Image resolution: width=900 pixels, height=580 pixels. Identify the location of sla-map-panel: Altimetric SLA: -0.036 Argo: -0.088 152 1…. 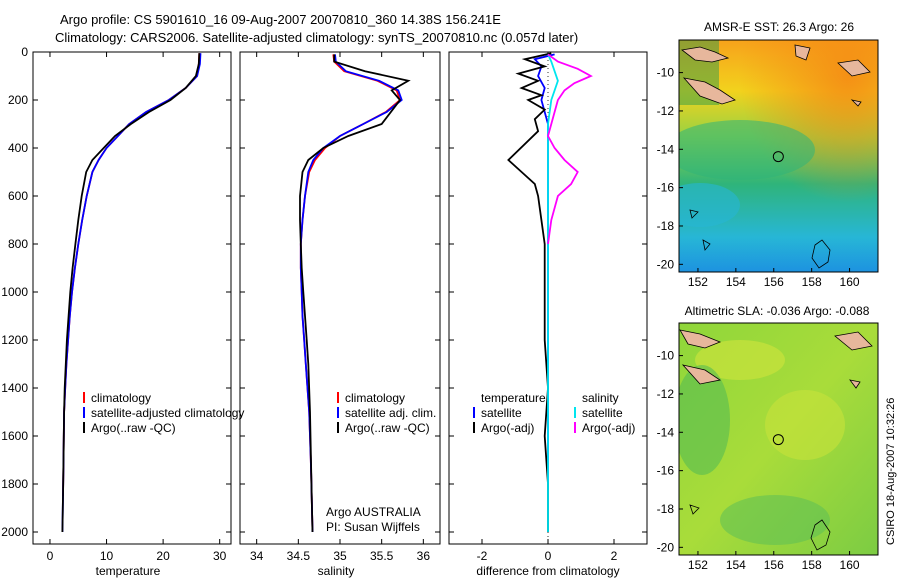
(768, 438).